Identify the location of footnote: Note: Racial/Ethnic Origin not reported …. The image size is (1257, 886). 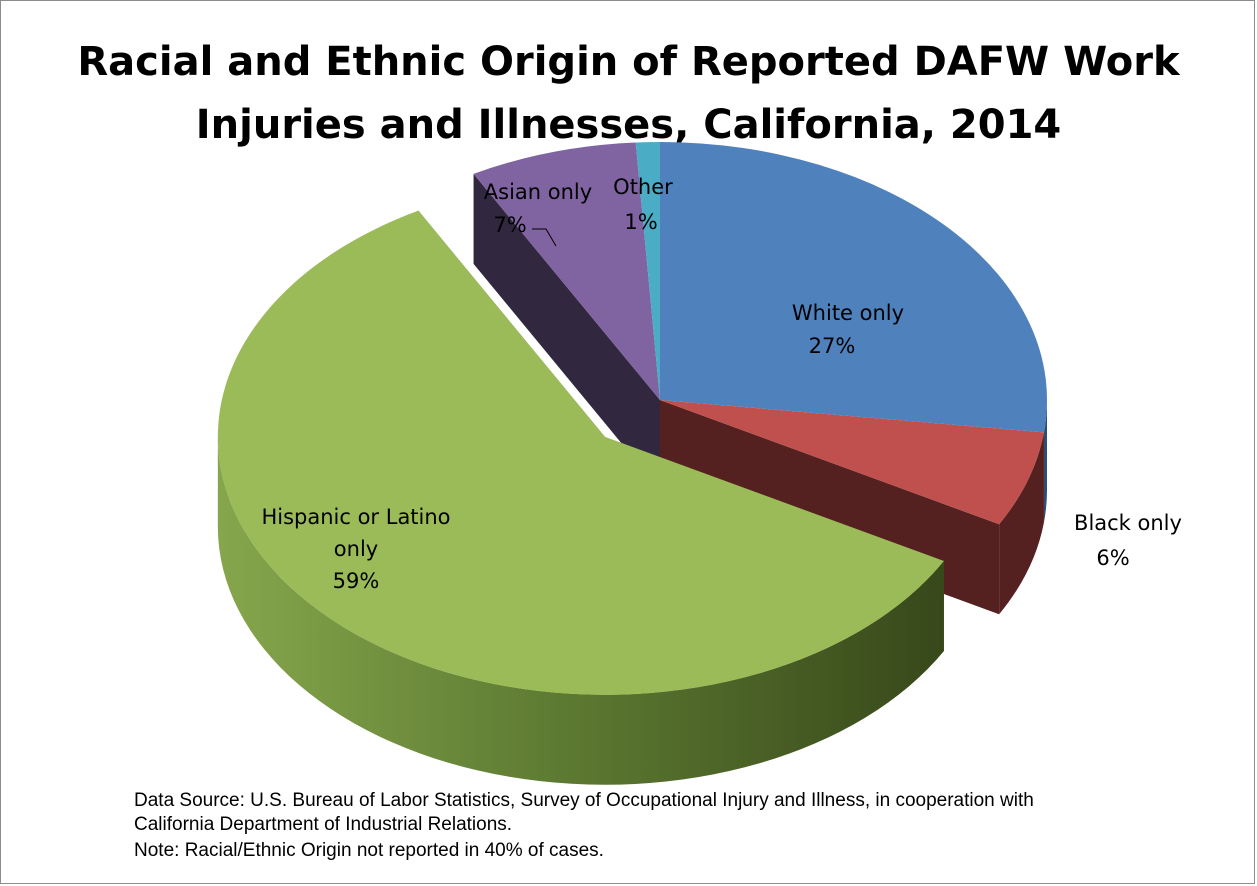
(369, 850).